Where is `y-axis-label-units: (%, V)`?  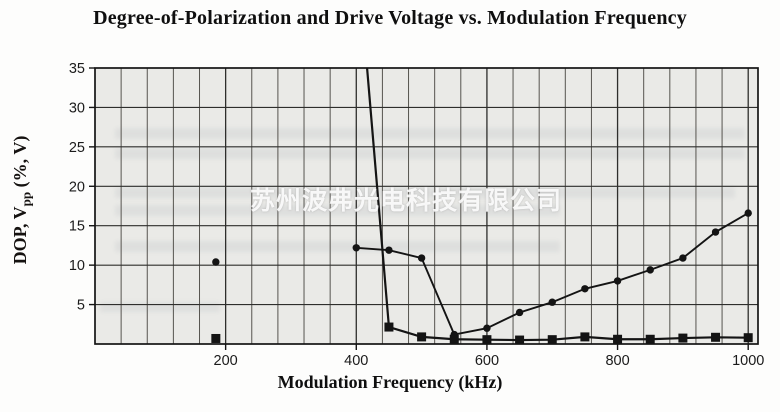
y-axis-label-units: (%, V) is located at coordinates (20, 163).